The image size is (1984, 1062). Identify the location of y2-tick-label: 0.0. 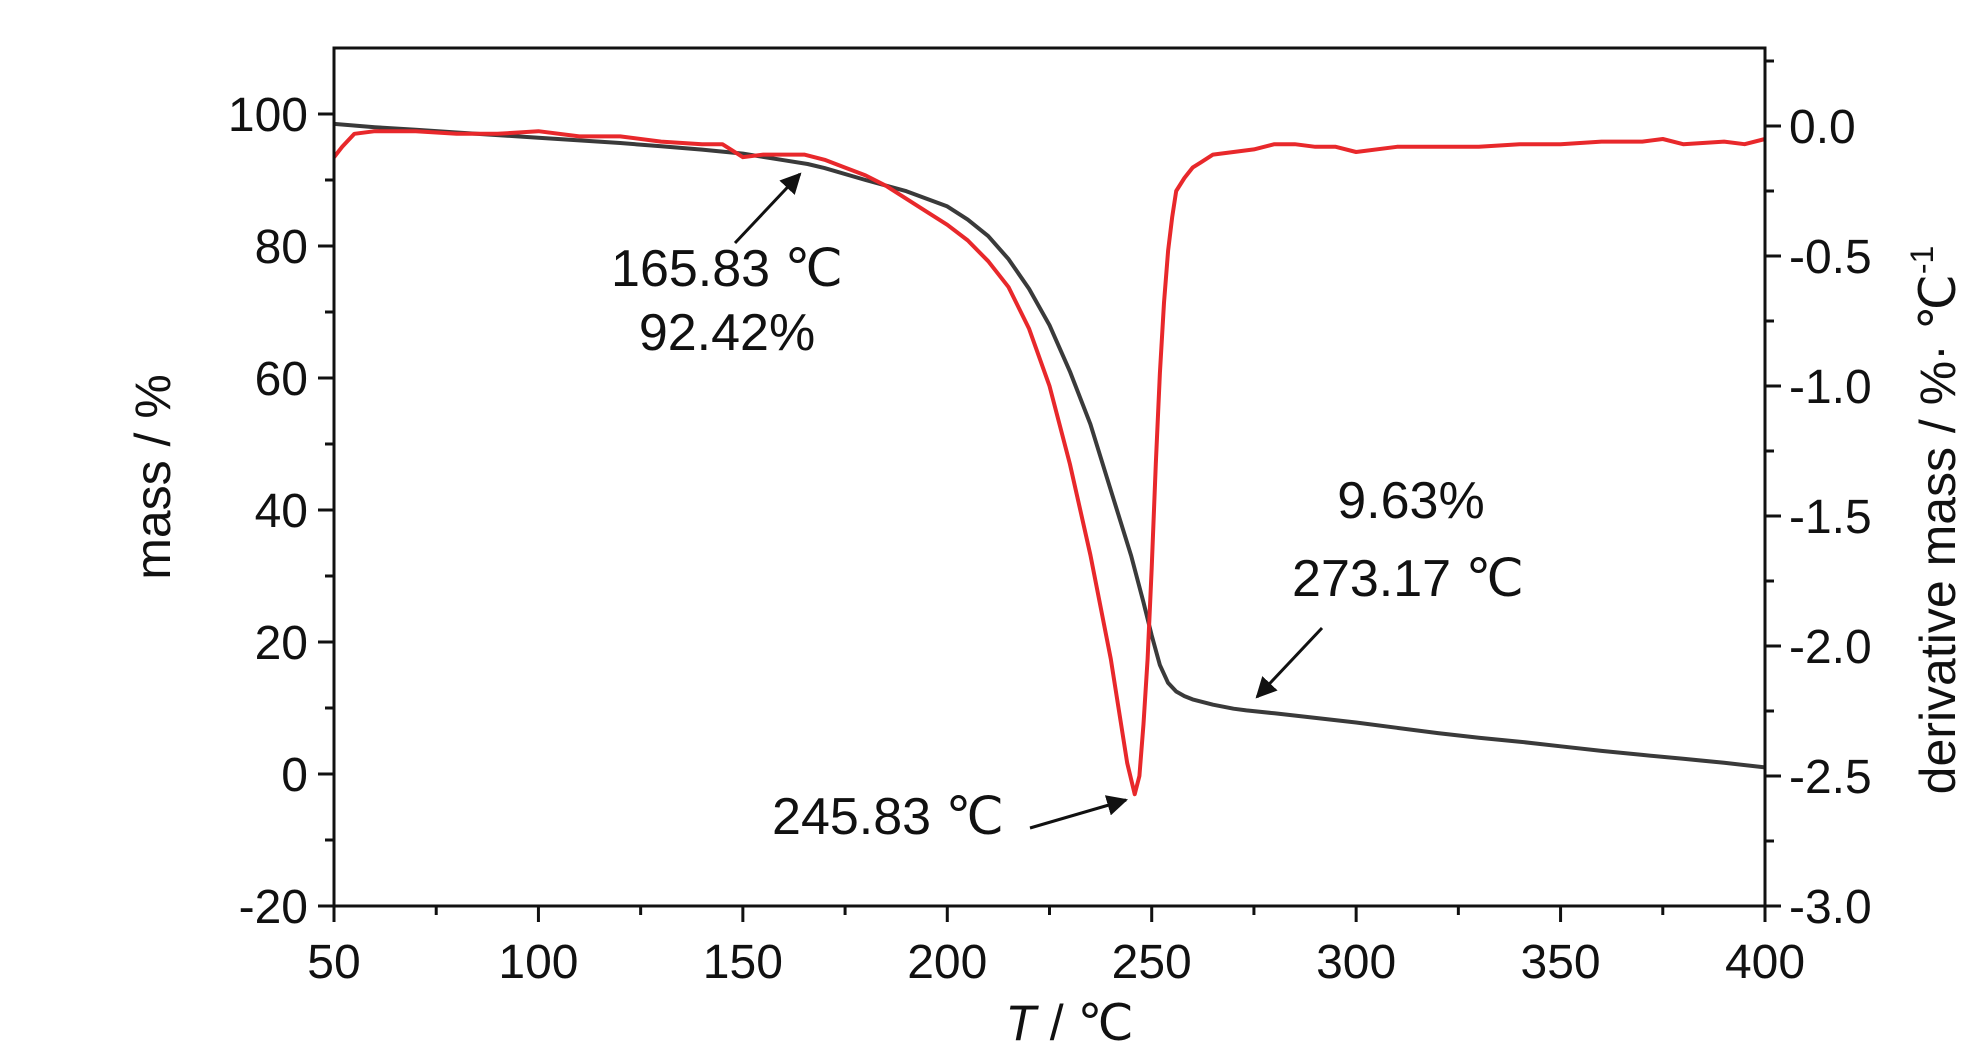
(1822, 127).